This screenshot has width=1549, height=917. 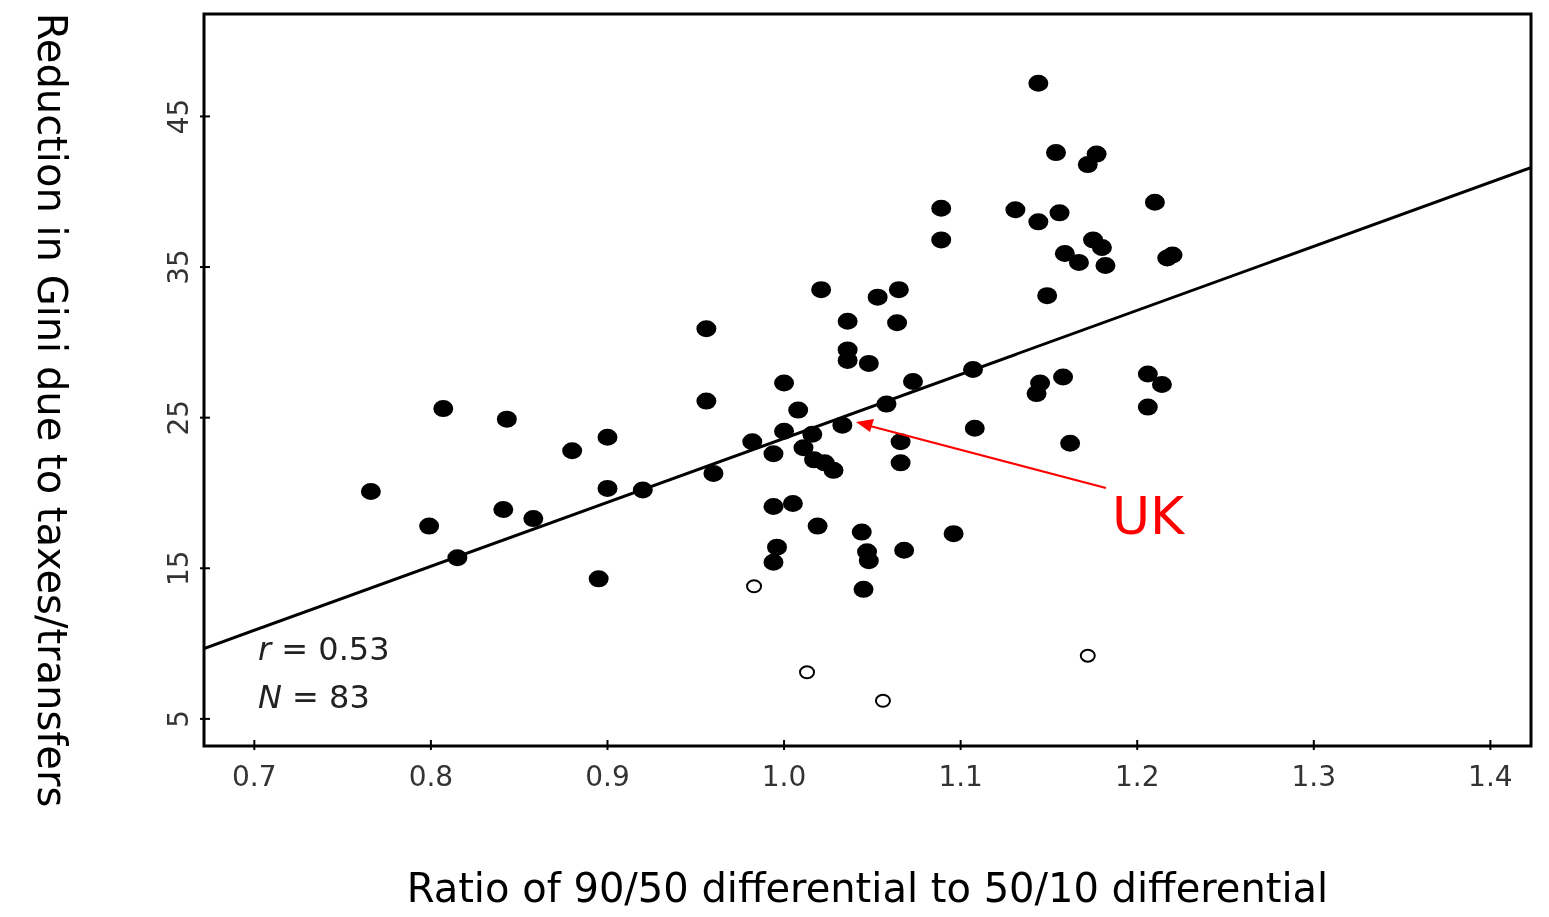 What do you see at coordinates (178, 718) in the screenshot?
I see `y-tick-label: 5` at bounding box center [178, 718].